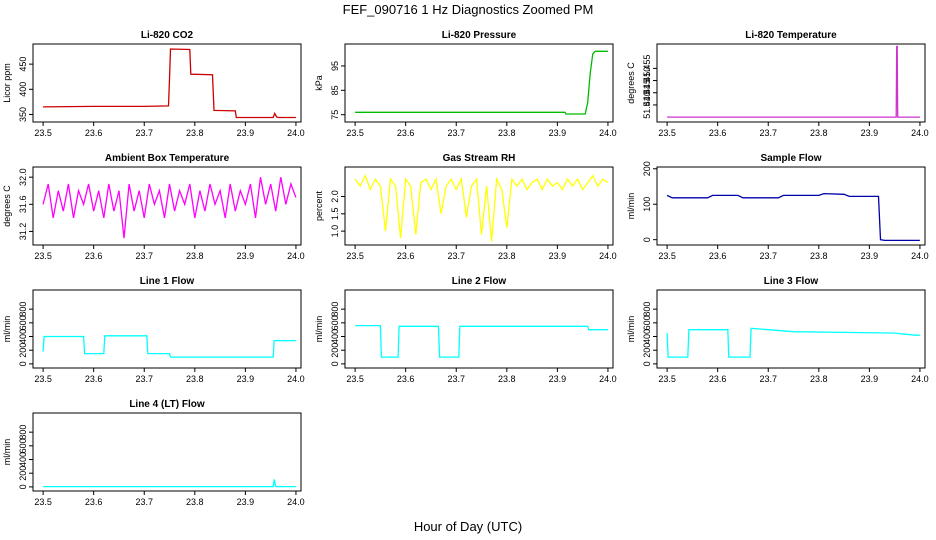  I want to click on y-tick-label: 51.455, so click(647, 69).